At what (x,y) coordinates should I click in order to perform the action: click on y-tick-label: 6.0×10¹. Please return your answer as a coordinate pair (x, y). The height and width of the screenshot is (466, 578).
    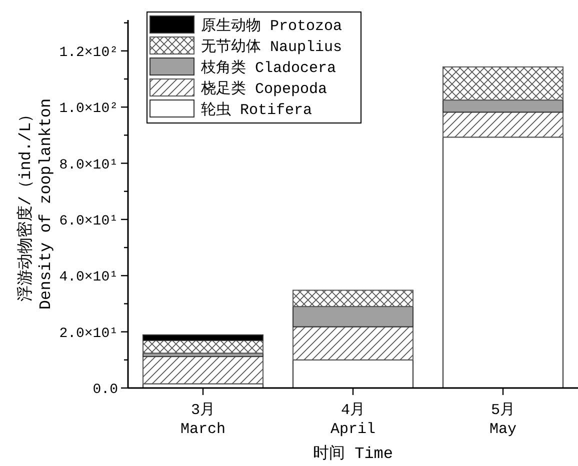
    Looking at the image, I should click on (88, 221).